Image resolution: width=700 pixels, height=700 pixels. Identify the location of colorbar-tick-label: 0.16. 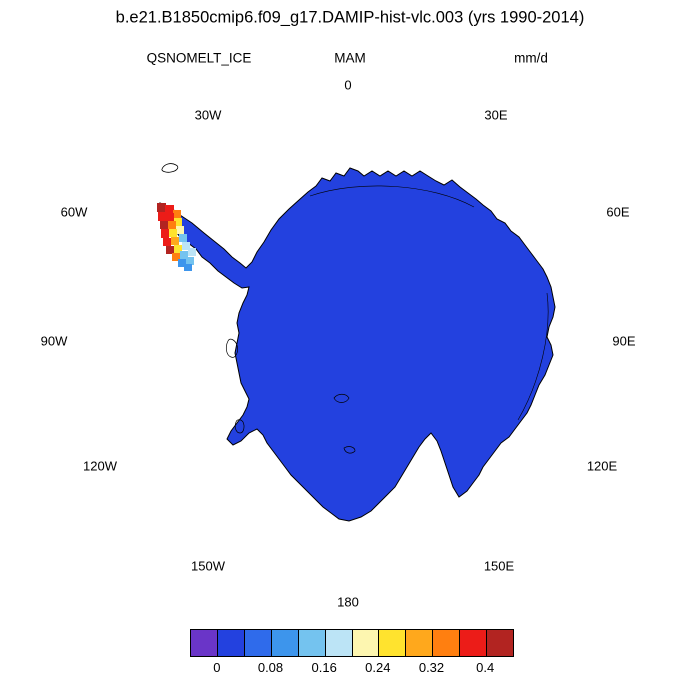
(324, 667).